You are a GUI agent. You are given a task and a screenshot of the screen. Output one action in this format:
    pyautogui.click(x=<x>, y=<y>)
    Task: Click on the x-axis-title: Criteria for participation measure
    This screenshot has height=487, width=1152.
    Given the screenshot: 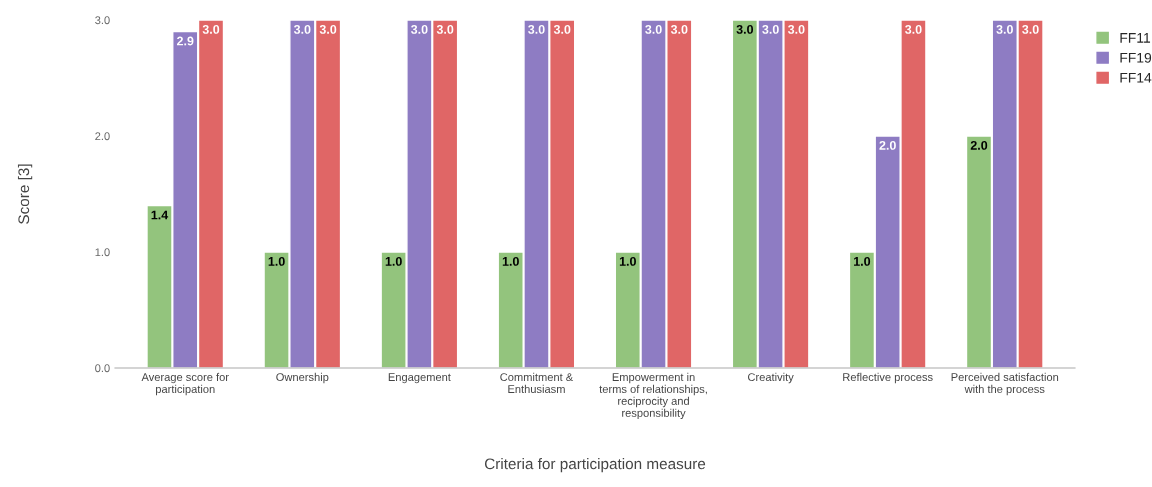 What is the action you would take?
    pyautogui.click(x=595, y=465)
    